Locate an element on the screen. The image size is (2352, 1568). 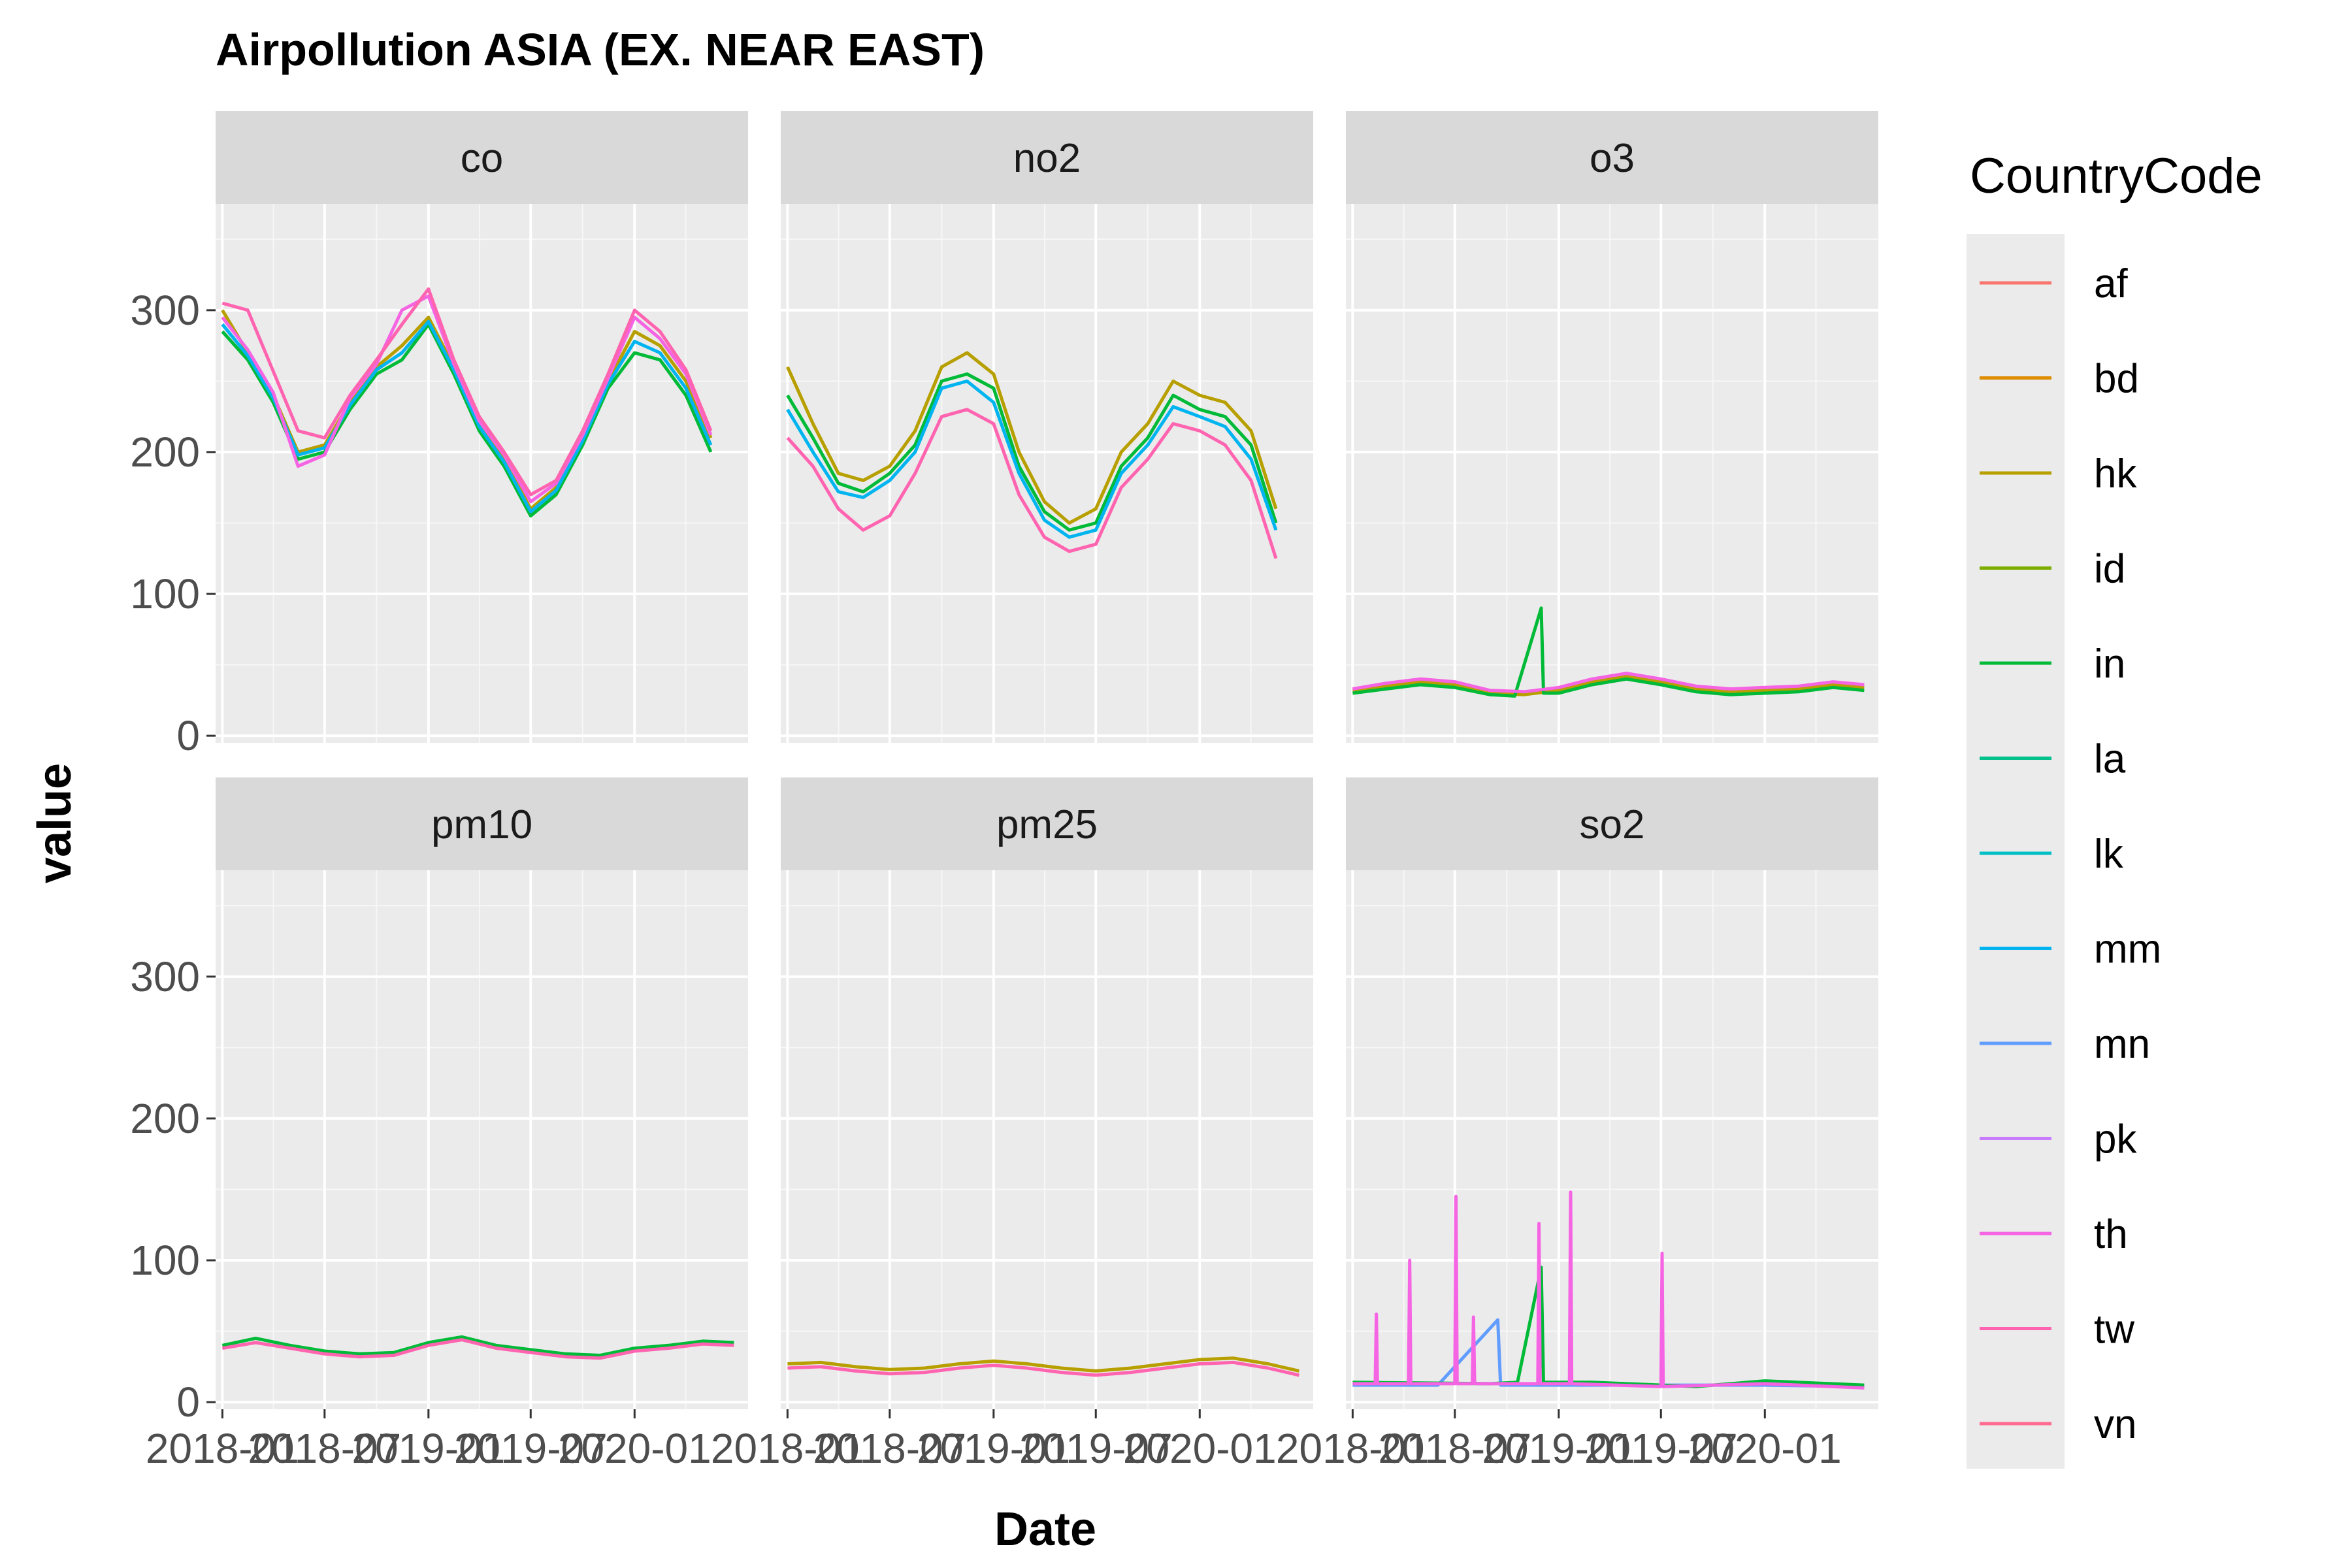
legend-item-la: la is located at coordinates (2053, 759).